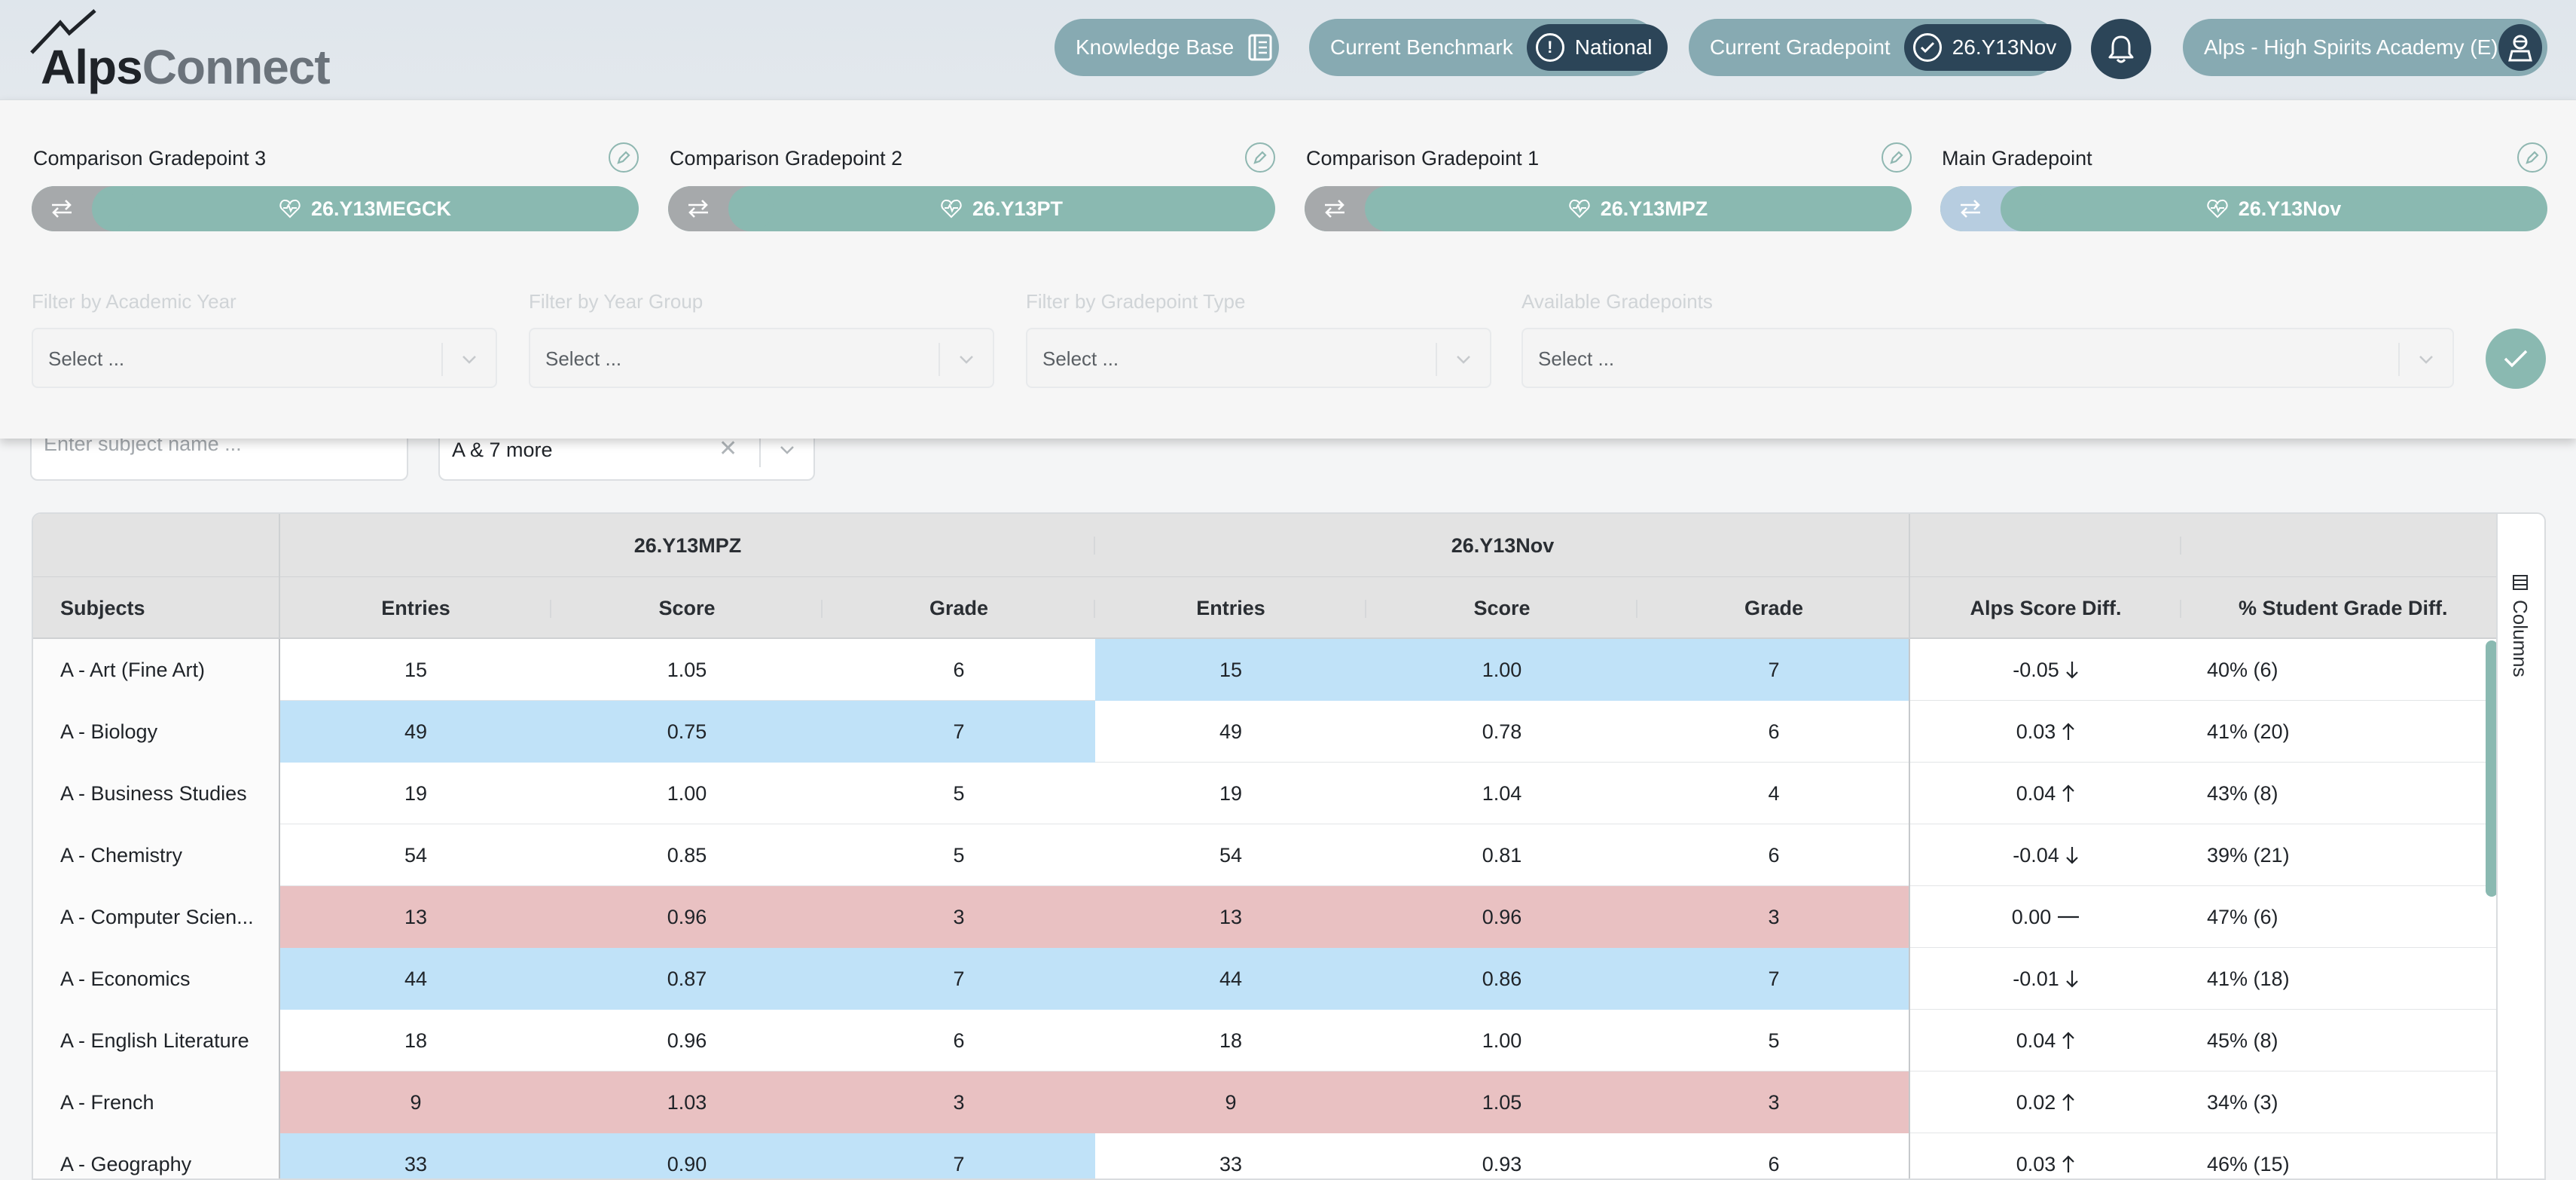 This screenshot has height=1180, width=2576. I want to click on columns-side-panel-toggle: Columns, so click(2520, 846).